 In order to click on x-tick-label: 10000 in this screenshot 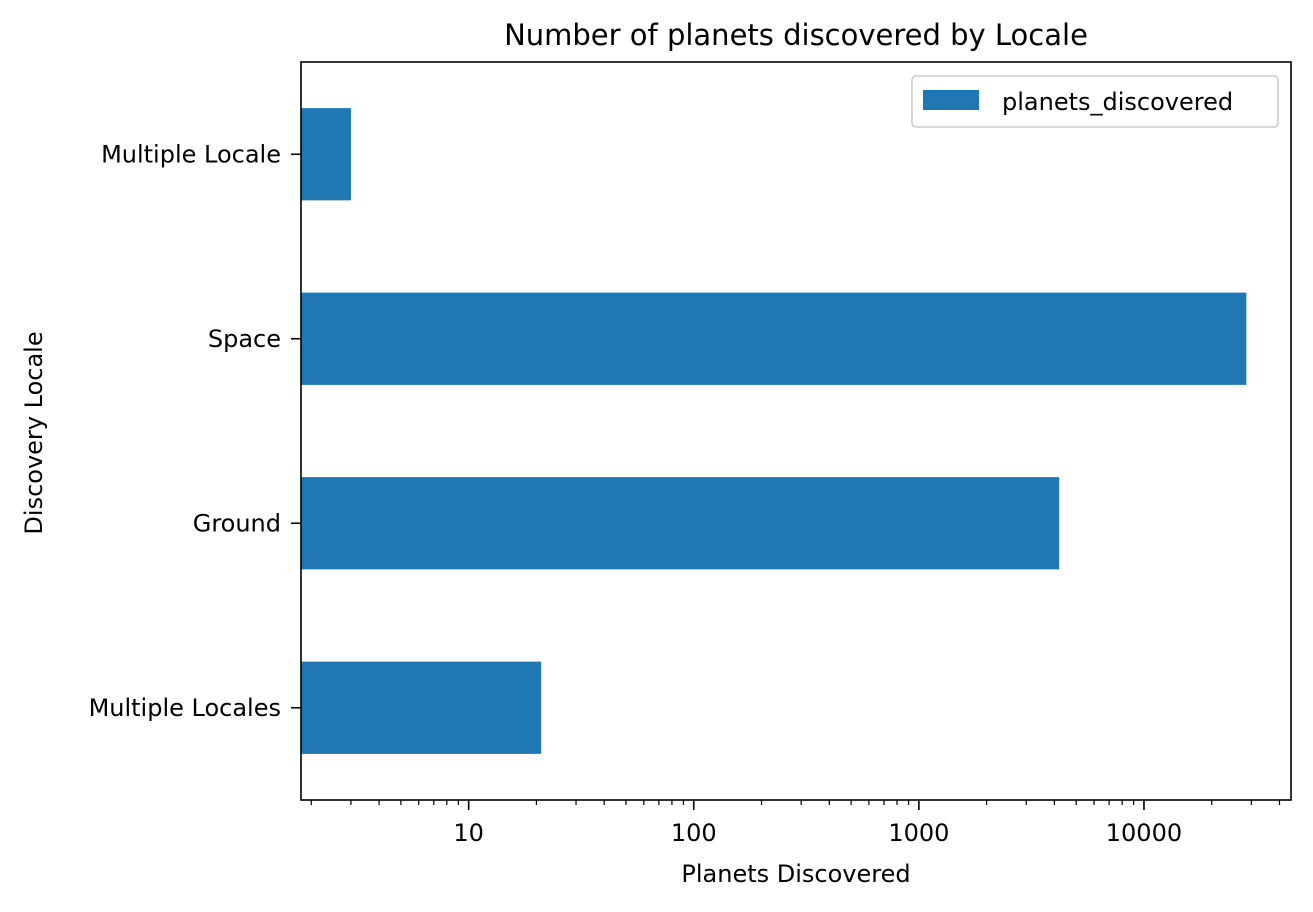, I will do `click(1144, 833)`.